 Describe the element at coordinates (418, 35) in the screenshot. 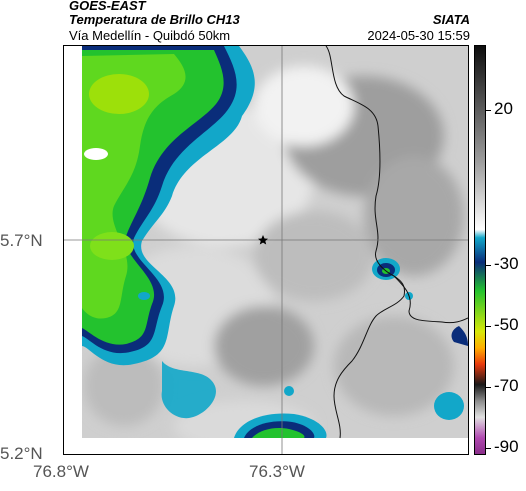

I see `timestamp: 2024-05-30 15:59` at that location.